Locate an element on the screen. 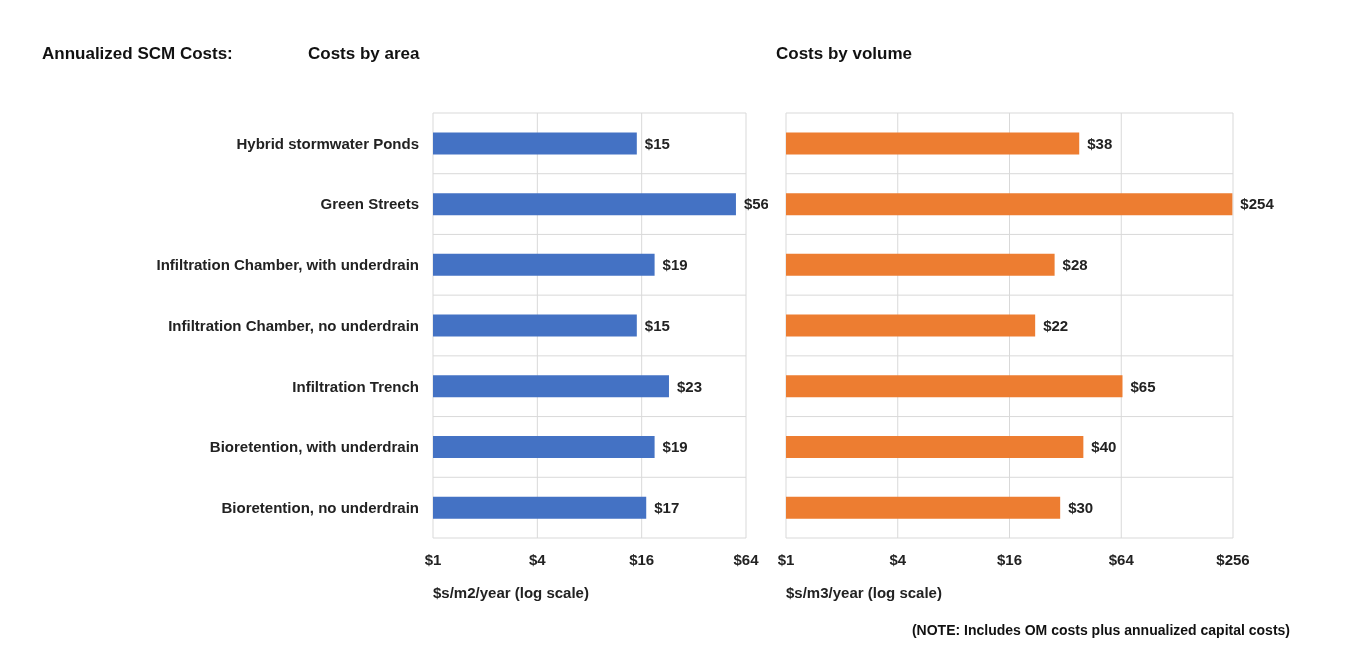 This screenshot has width=1358, height=645. text: (NOTE: Includes OM costs plus annualized capital costs) is located at coordinates (1100, 630).